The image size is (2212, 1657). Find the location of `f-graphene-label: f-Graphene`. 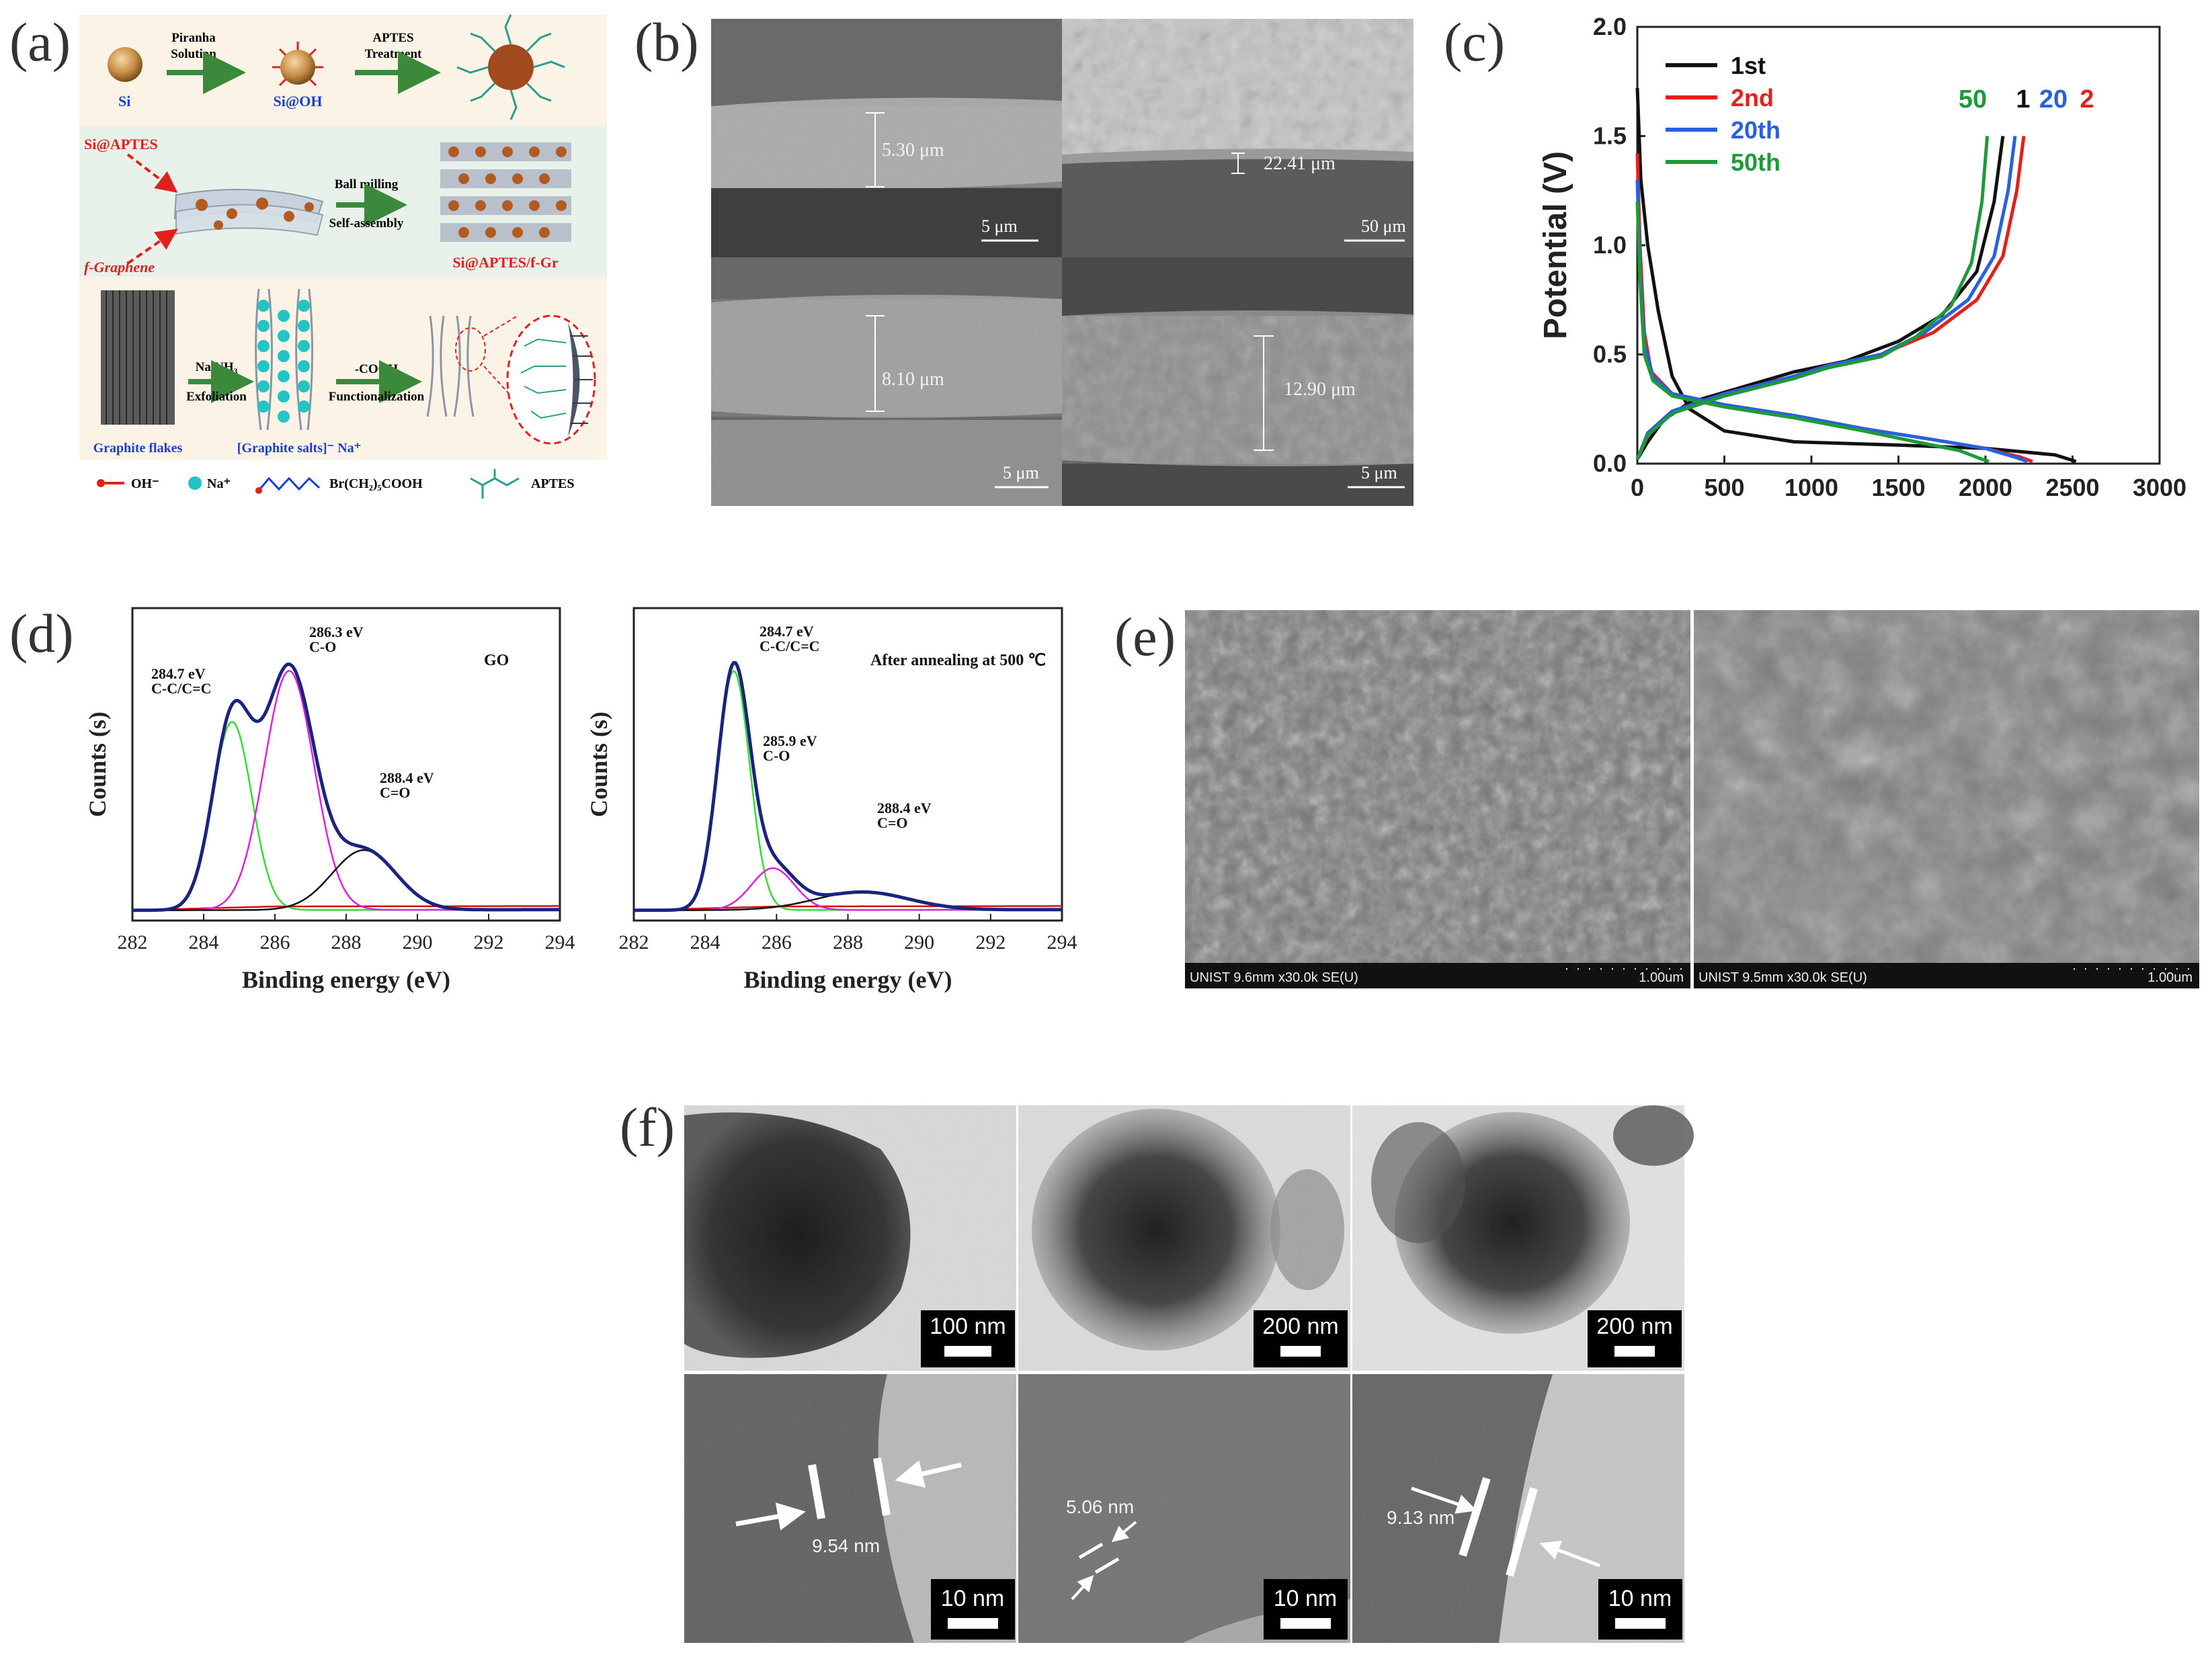

f-graphene-label: f-Graphene is located at coordinates (119, 267).